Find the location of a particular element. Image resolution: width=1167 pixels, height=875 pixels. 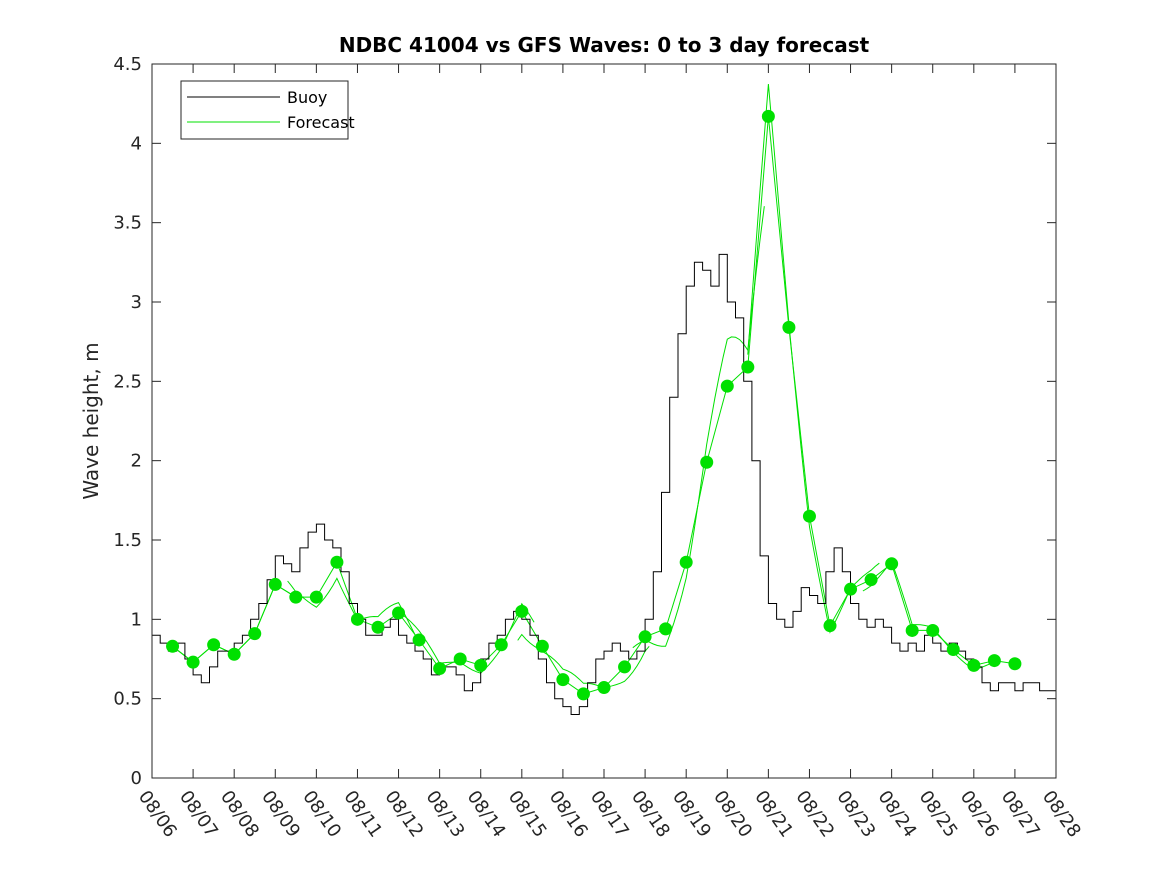

y-tick-label: 2.5 is located at coordinates (127, 381).